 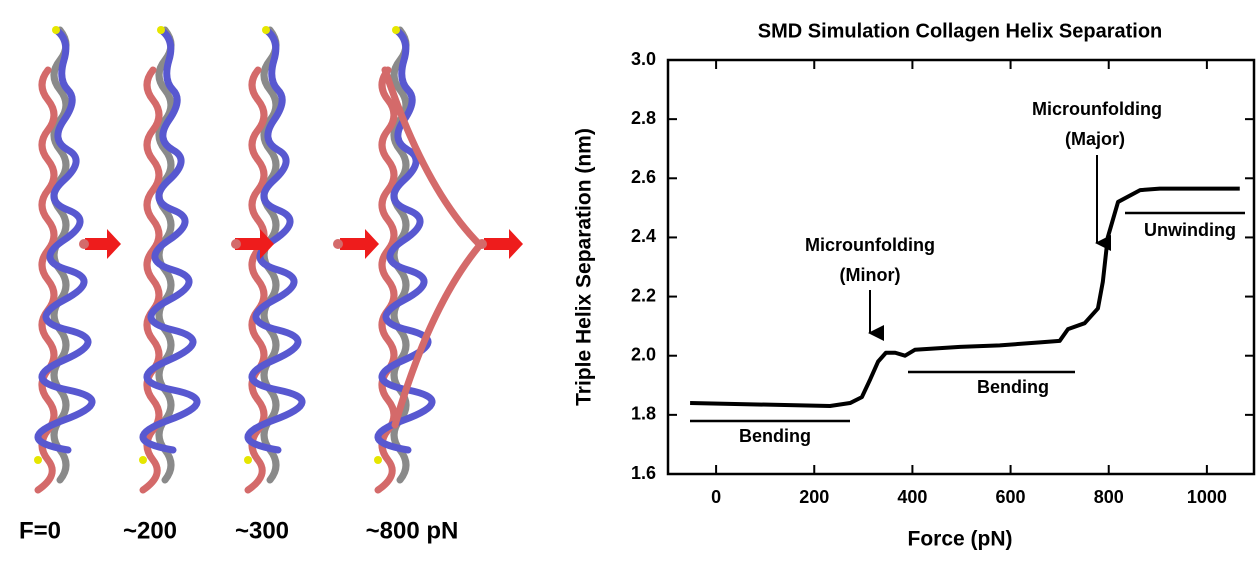 What do you see at coordinates (301, 244) in the screenshot?
I see `force-arrows` at bounding box center [301, 244].